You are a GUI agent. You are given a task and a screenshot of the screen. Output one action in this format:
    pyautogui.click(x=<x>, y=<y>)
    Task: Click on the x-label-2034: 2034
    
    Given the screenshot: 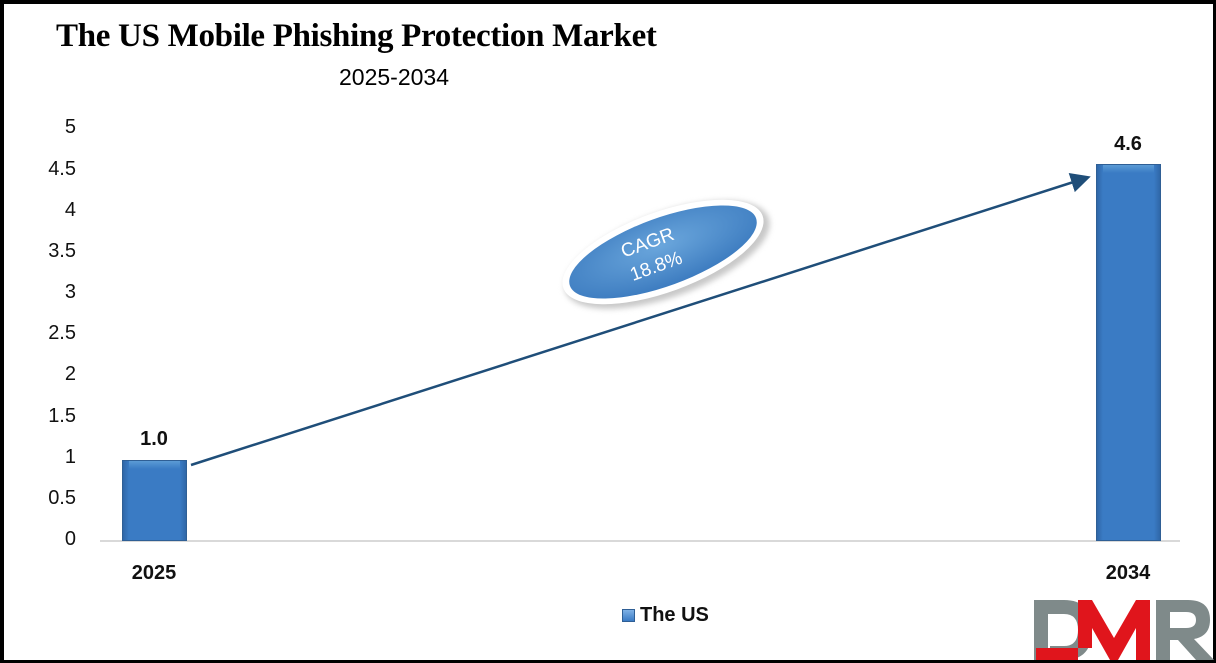 What is the action you would take?
    pyautogui.click(x=1128, y=573)
    